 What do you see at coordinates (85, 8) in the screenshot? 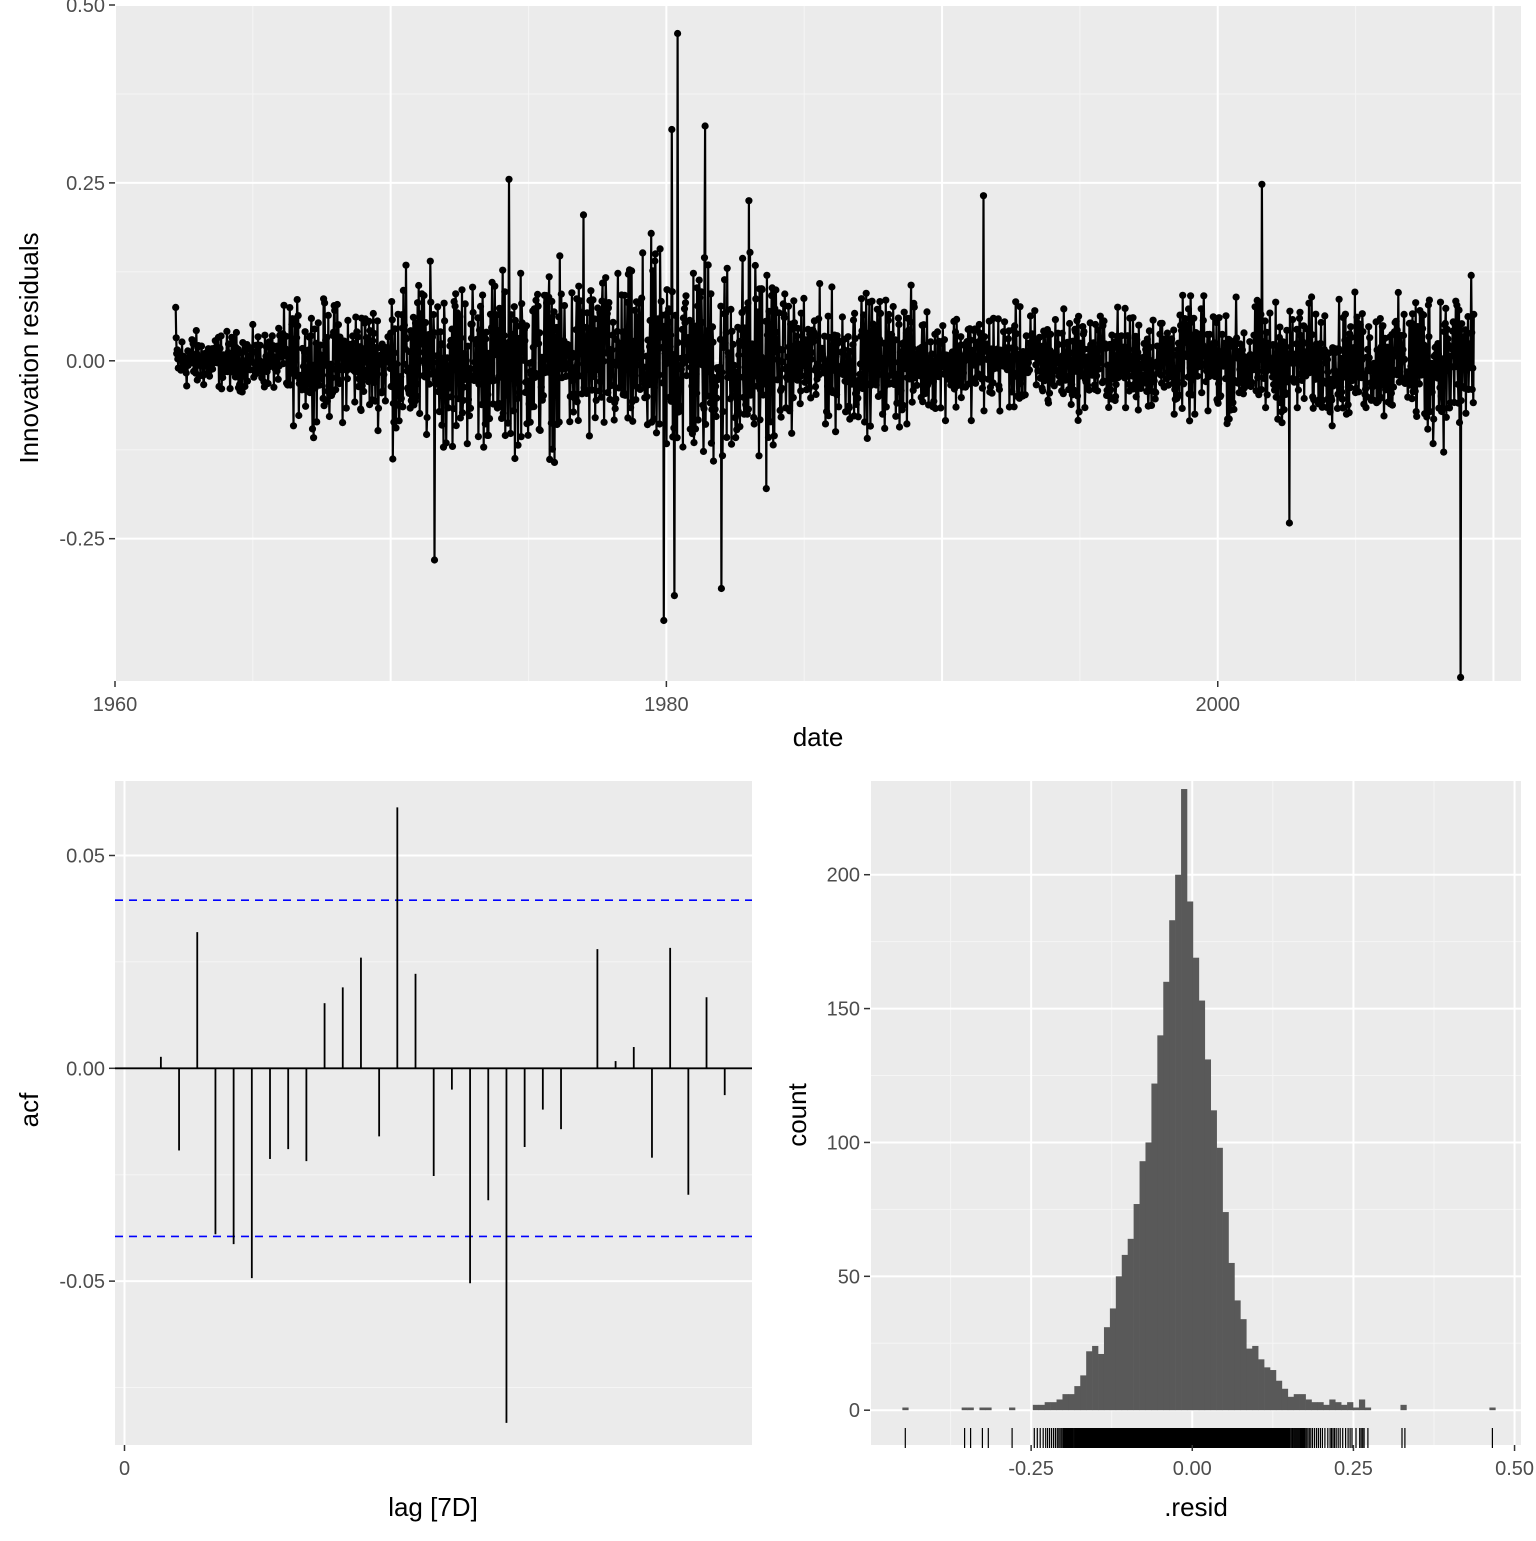
I see `residuals-y-tick-label: 0.50` at bounding box center [85, 8].